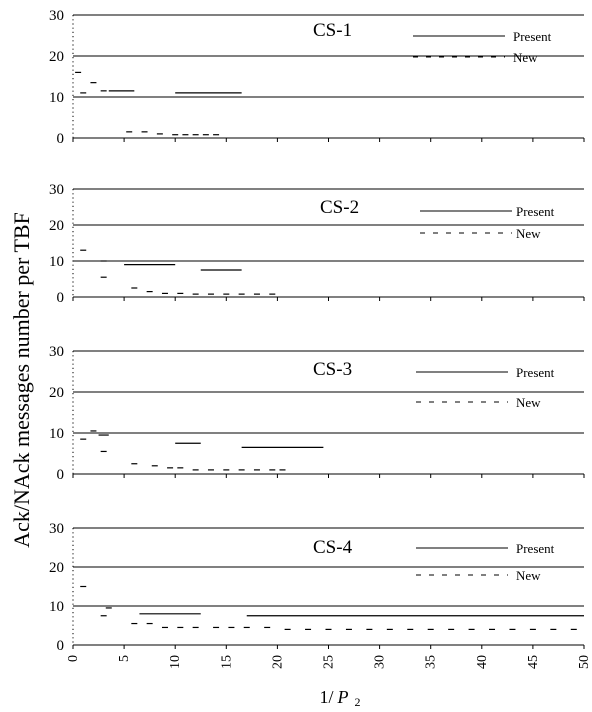  I want to click on x-tick-label: 40, so click(482, 662).